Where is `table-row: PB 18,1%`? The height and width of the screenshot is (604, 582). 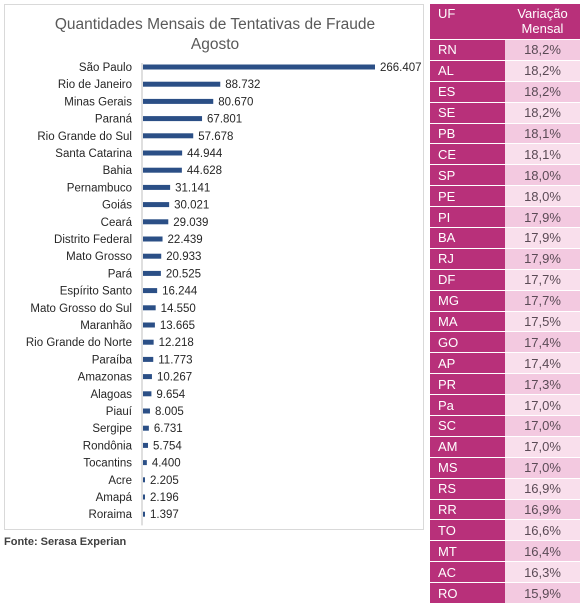
table-row: PB 18,1% is located at coordinates (505, 134).